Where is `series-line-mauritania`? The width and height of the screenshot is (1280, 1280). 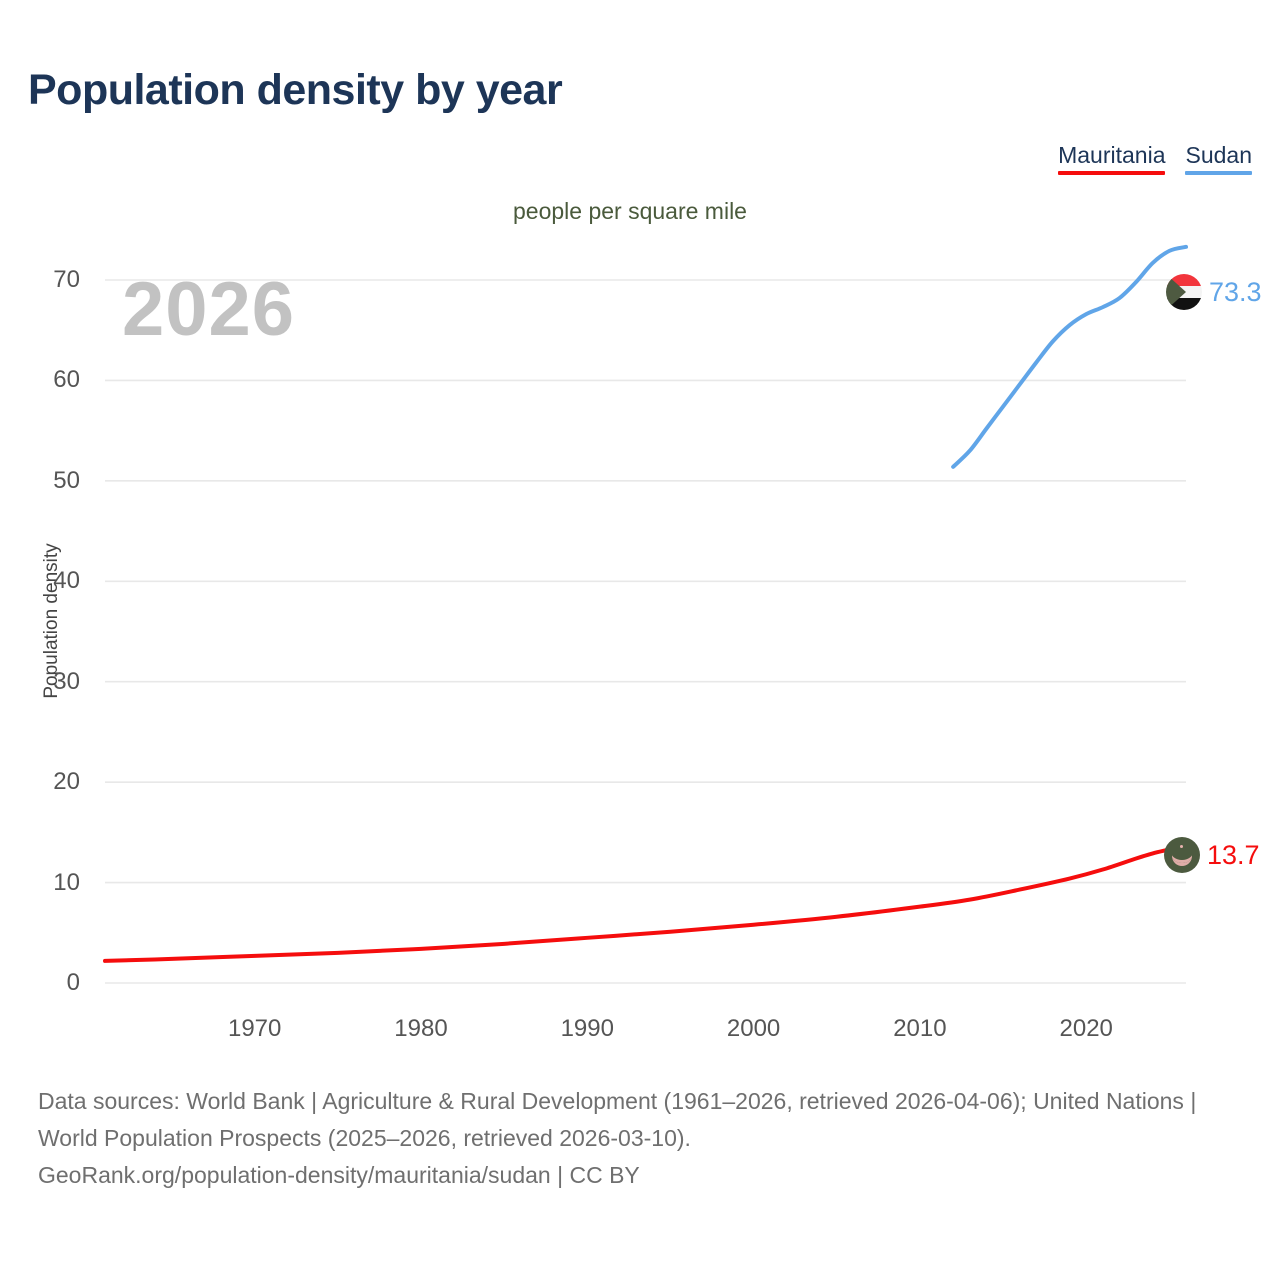 series-line-mauritania is located at coordinates (645, 903).